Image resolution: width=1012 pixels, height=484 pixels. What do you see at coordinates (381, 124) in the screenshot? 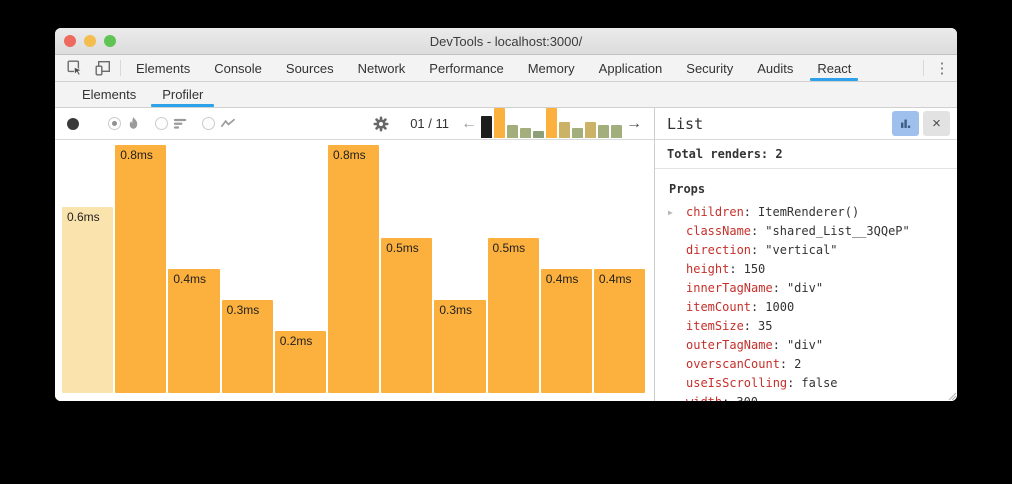
I see `settings-button` at bounding box center [381, 124].